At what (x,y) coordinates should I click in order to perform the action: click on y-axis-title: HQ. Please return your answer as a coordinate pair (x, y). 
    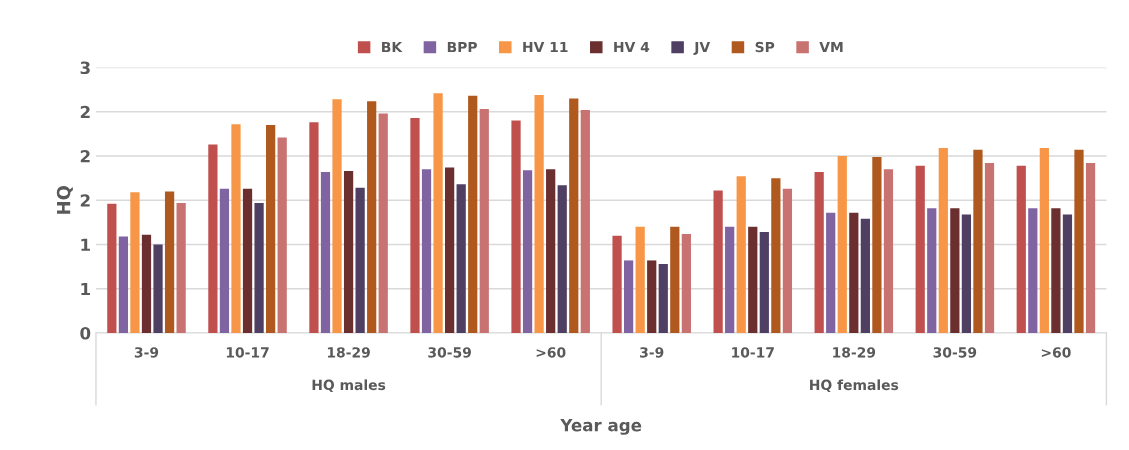
    Looking at the image, I should click on (64, 199).